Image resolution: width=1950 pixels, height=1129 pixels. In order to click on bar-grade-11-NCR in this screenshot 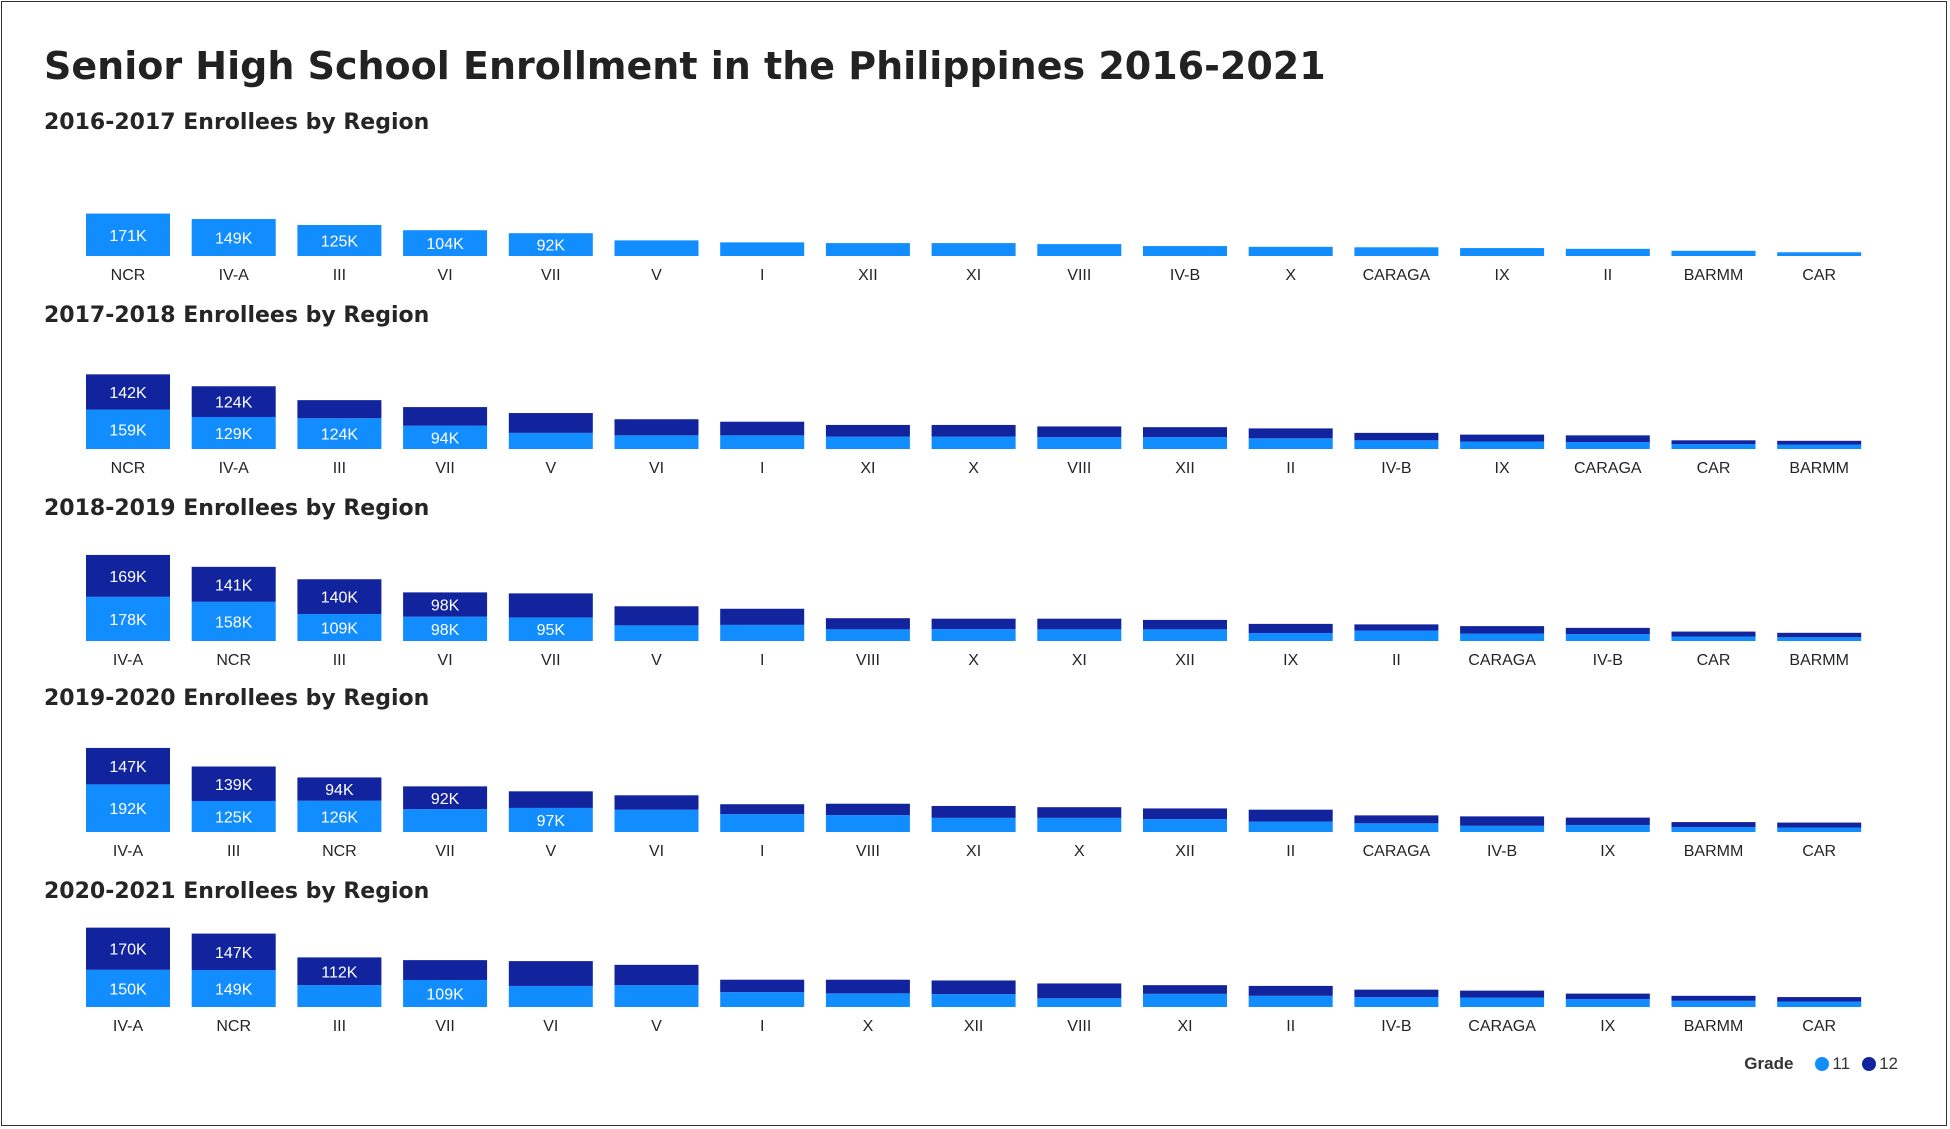, I will do `click(339, 816)`.